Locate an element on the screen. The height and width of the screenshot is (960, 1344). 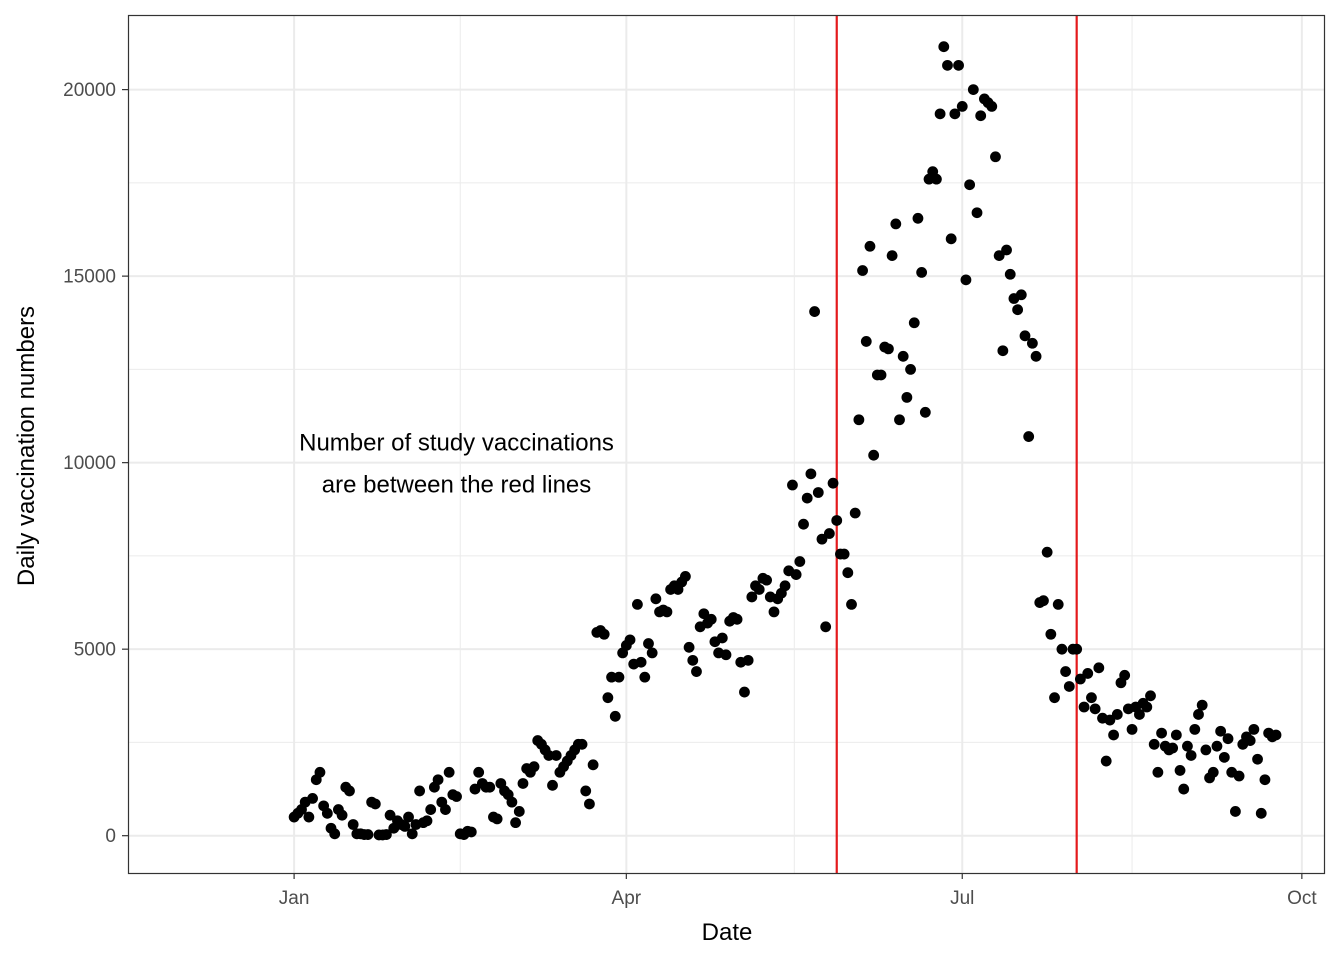
x-tick-label: Oct is located at coordinates (1302, 898).